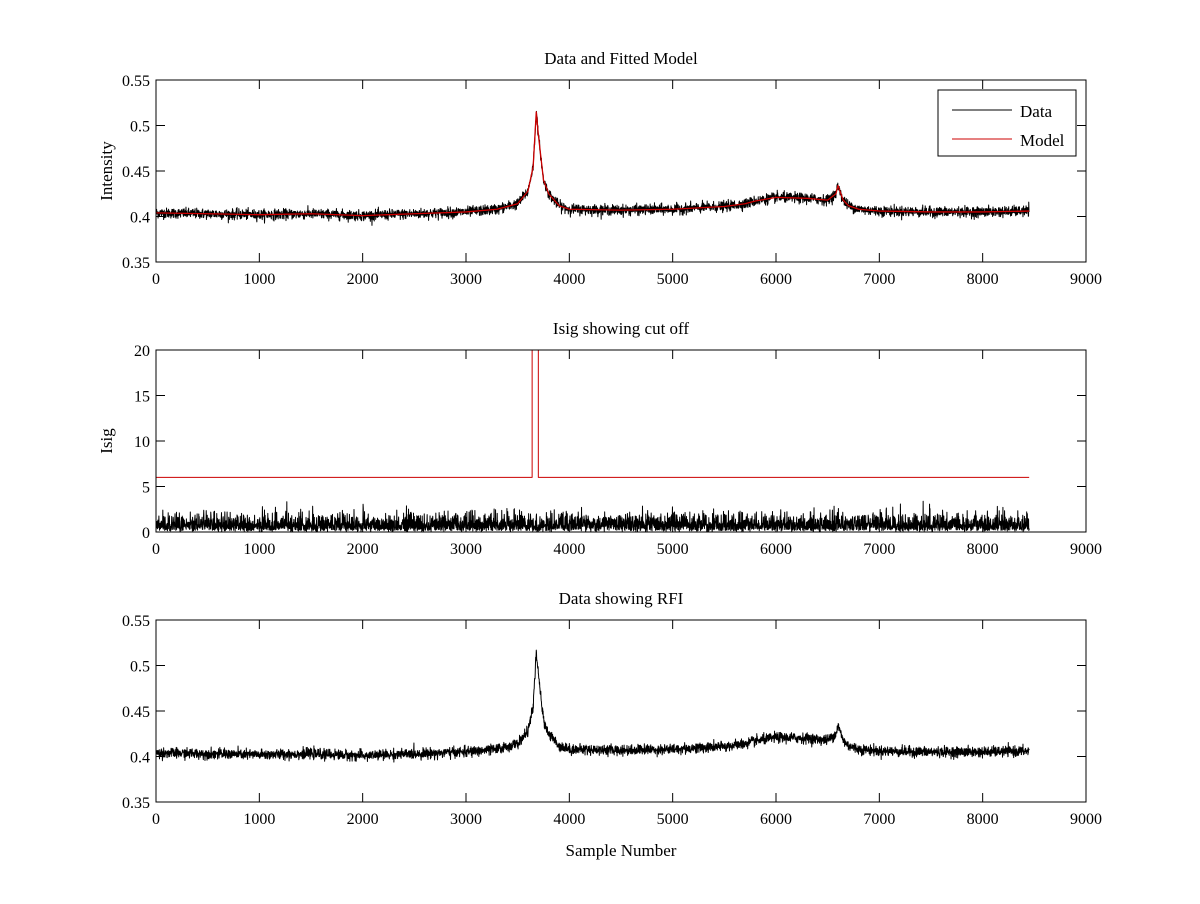 The width and height of the screenshot is (1200, 904). What do you see at coordinates (621, 58) in the screenshot?
I see `chart-title: Data and Fitted Model` at bounding box center [621, 58].